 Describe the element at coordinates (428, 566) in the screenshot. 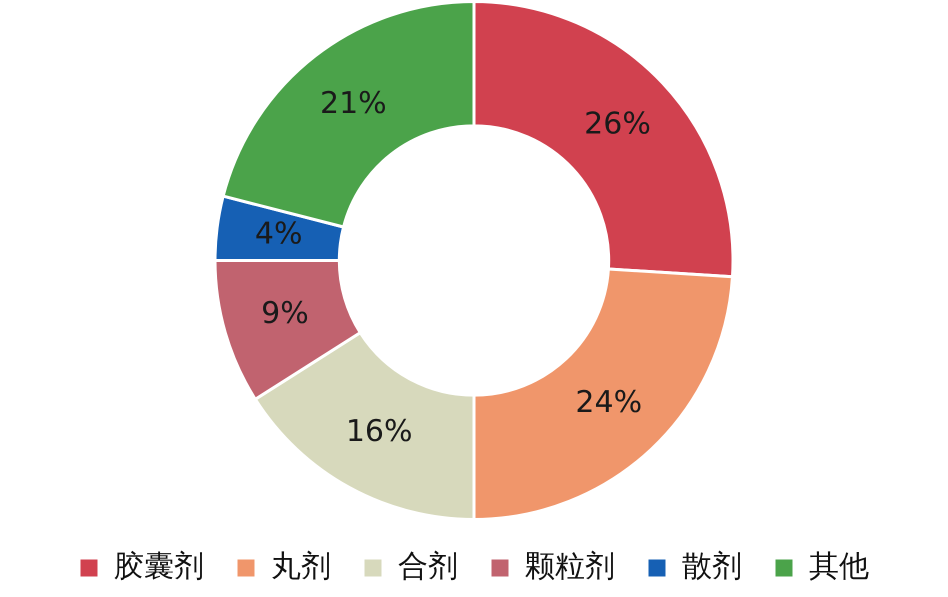

I see `legend-label: 合剂` at that location.